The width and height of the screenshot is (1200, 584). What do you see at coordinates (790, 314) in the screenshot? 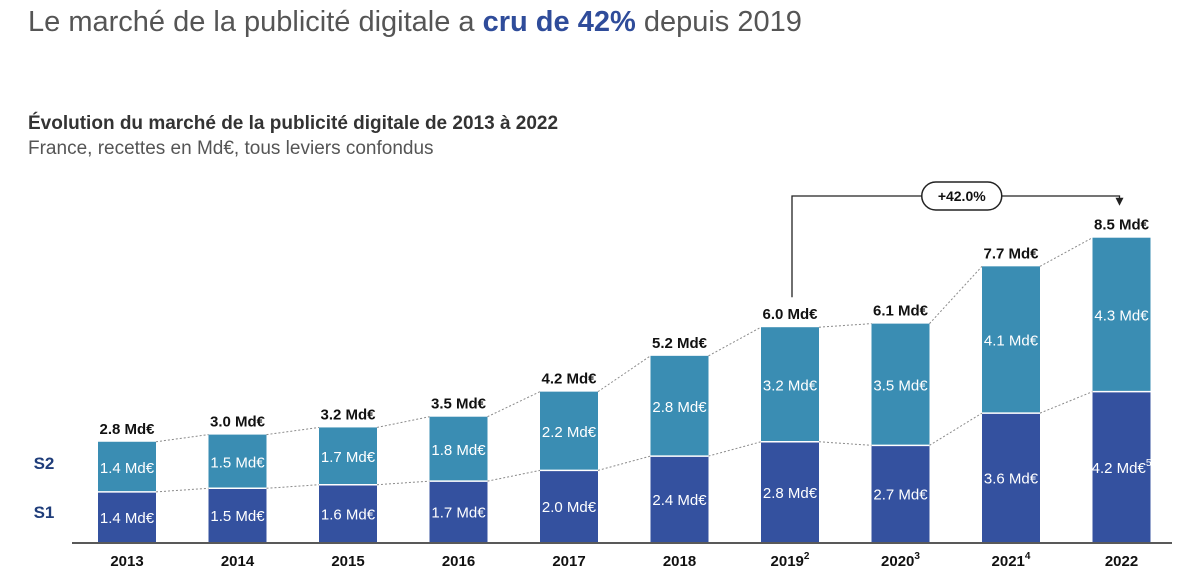
I see `bar-total-label: 6.0 Md€` at bounding box center [790, 314].